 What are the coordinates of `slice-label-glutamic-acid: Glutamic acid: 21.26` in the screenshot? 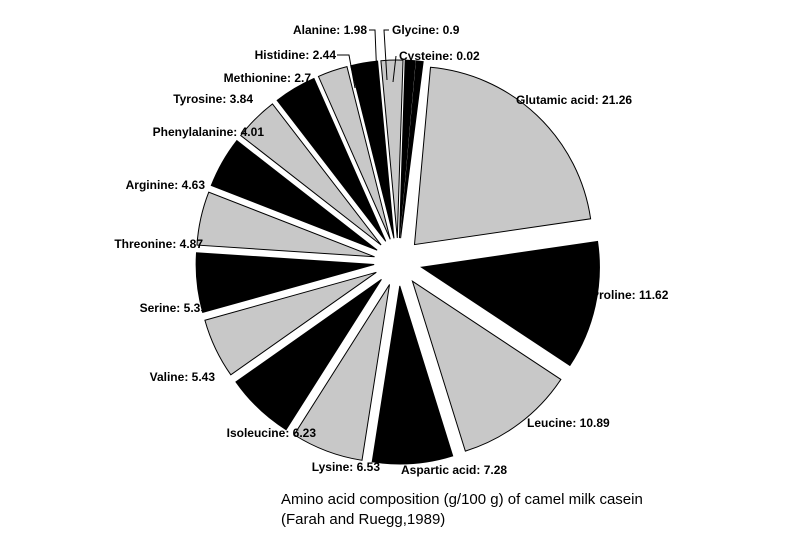 It's located at (574, 100).